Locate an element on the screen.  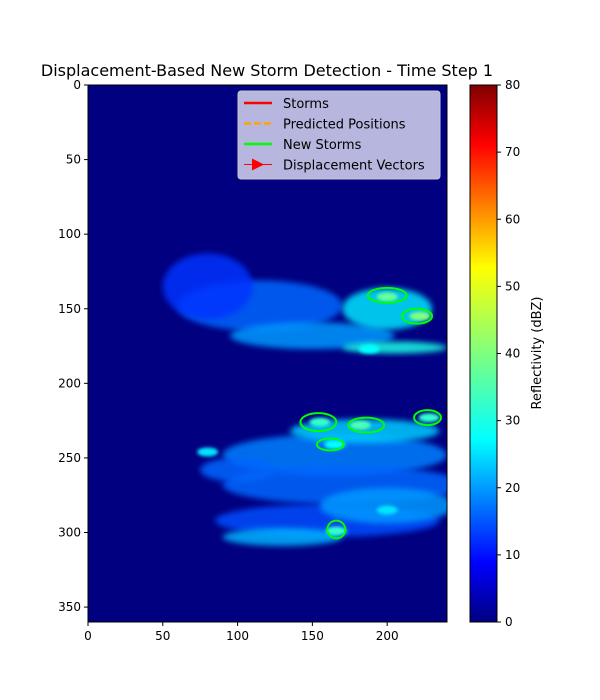
y-tick-label: 350 is located at coordinates (69, 607).